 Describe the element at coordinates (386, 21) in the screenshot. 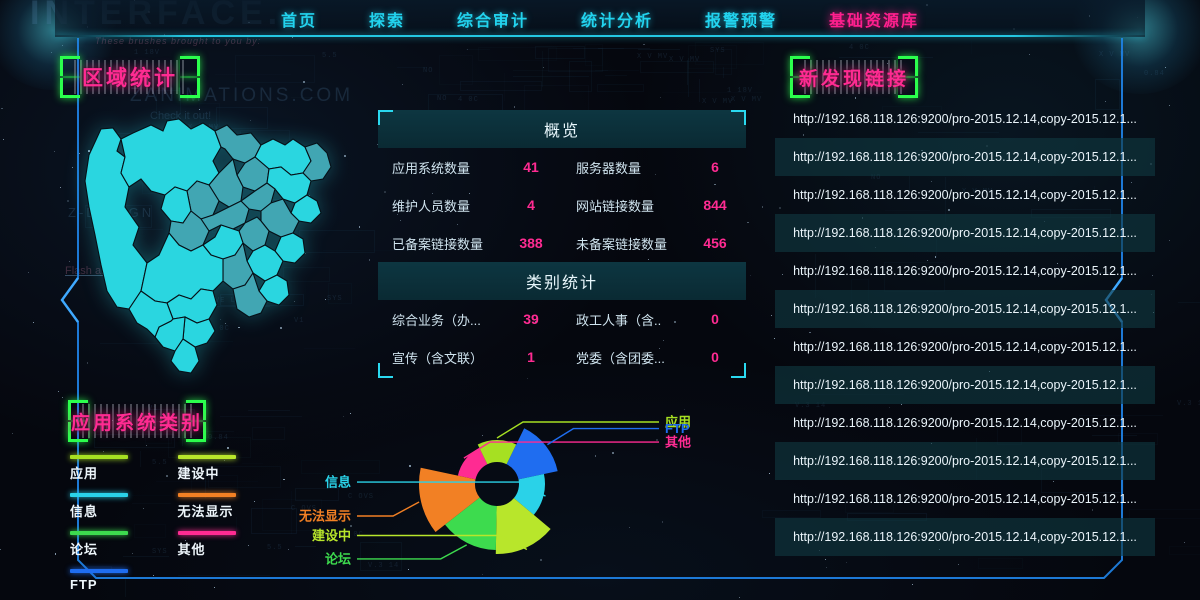

I see `nav-item-1: 探索` at that location.